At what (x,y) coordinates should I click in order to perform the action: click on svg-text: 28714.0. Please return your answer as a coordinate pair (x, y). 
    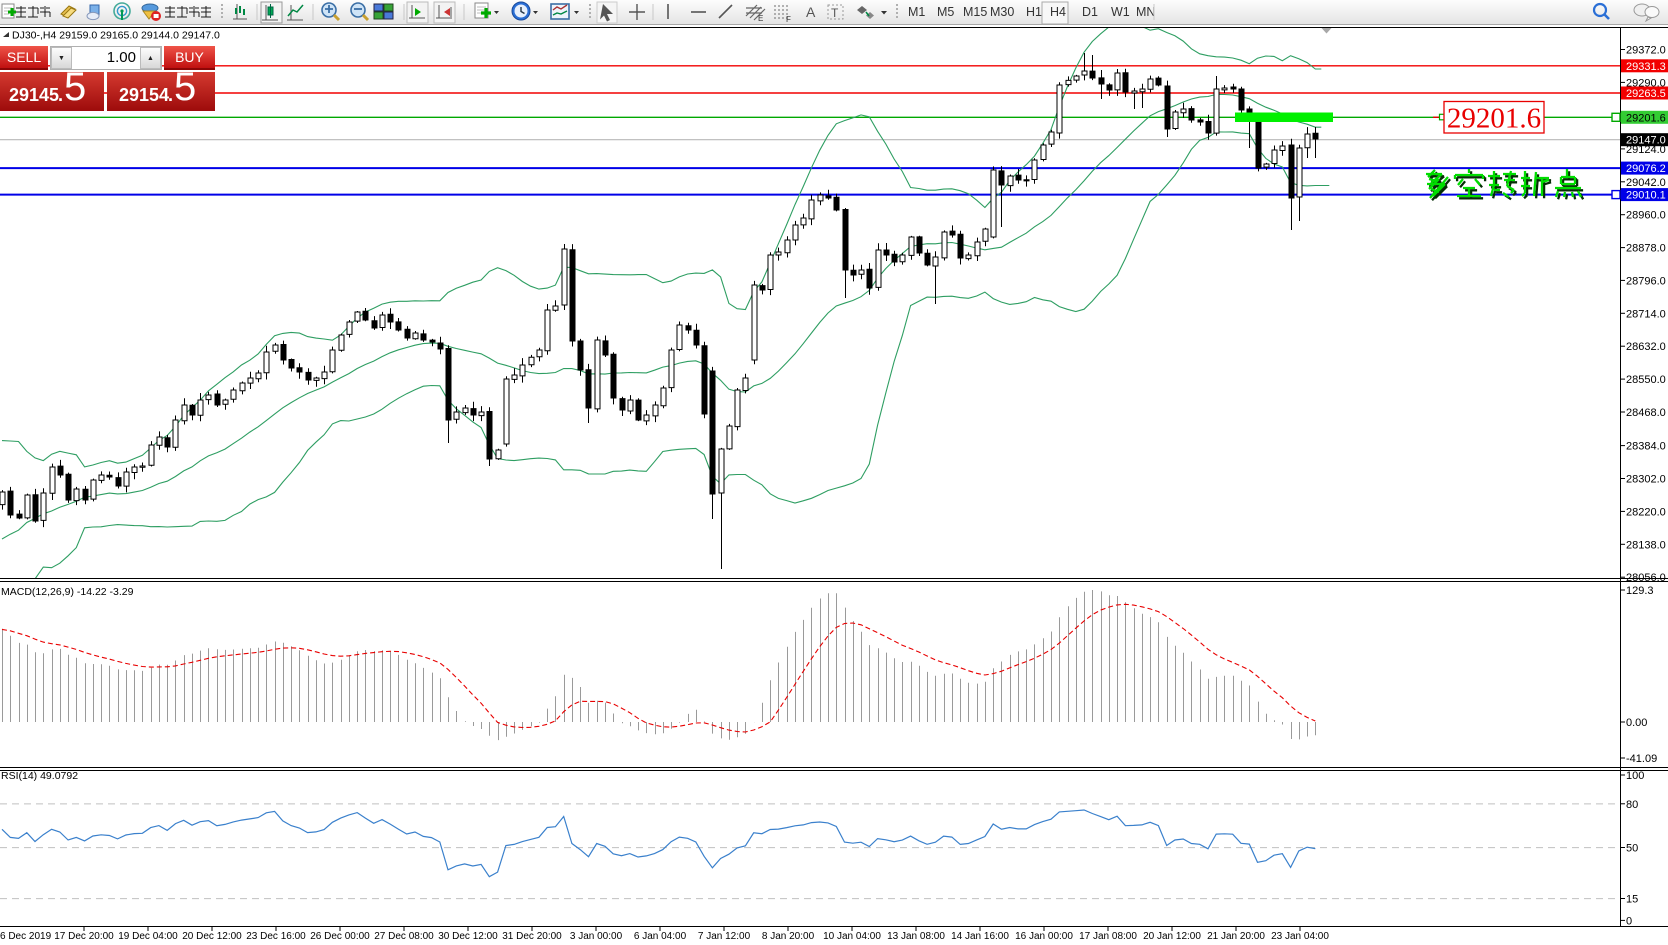
    Looking at the image, I should click on (1646, 314).